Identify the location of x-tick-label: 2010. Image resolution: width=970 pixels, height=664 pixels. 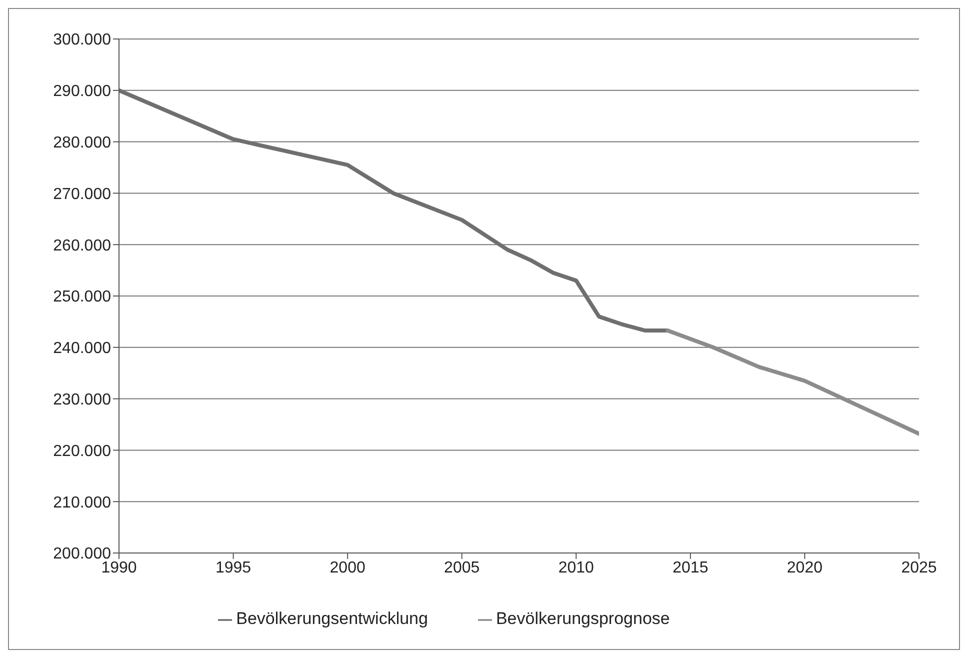
(576, 567).